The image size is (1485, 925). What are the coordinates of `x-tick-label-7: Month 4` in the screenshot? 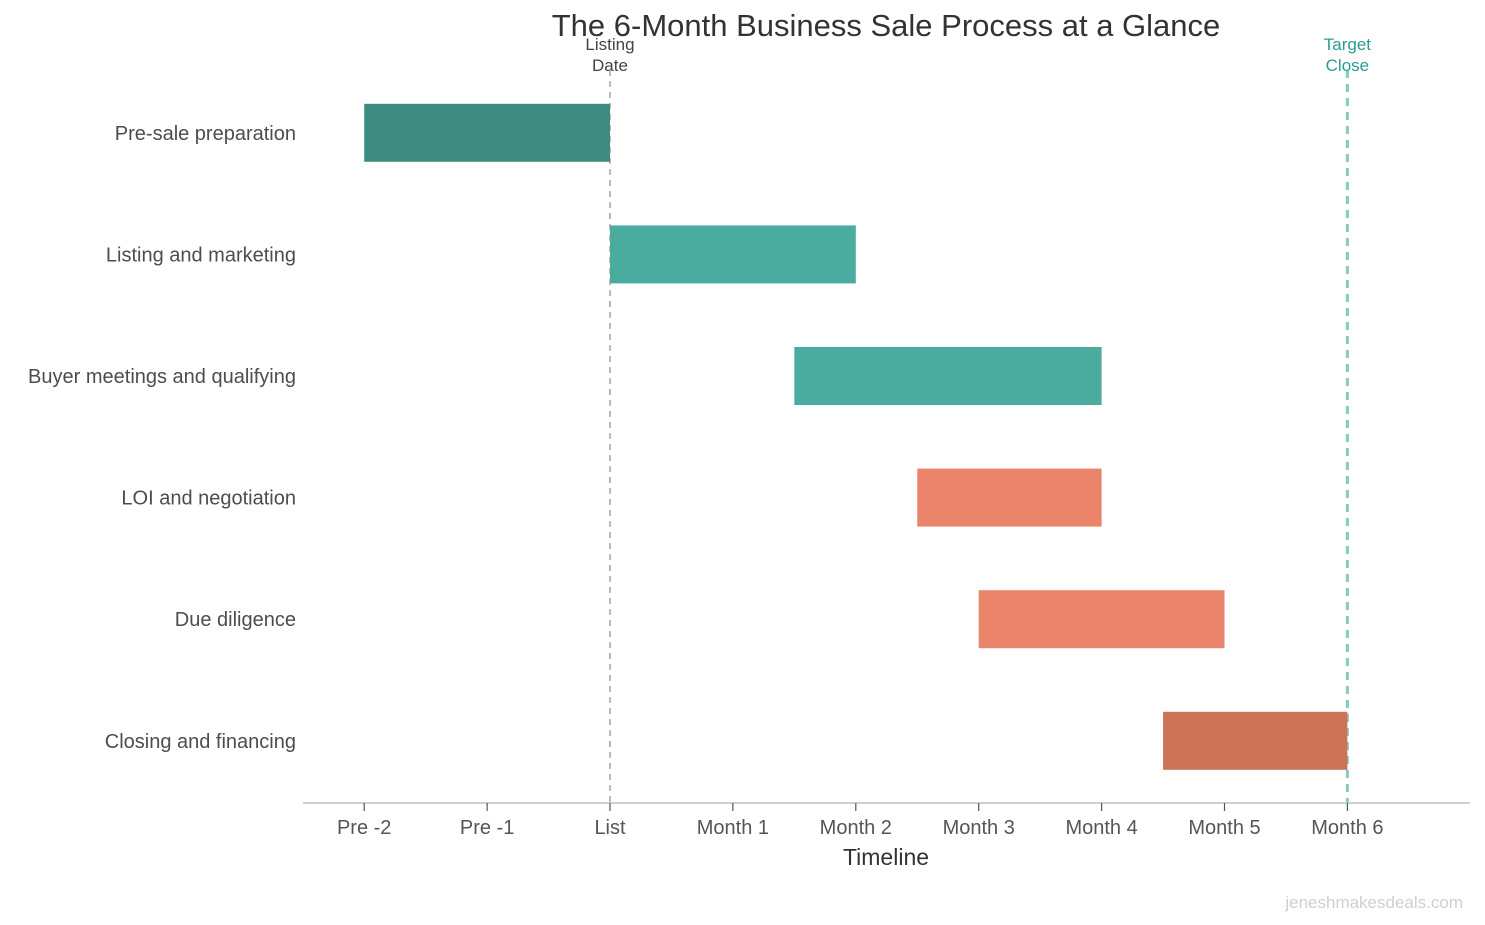 It's located at (1101, 828).